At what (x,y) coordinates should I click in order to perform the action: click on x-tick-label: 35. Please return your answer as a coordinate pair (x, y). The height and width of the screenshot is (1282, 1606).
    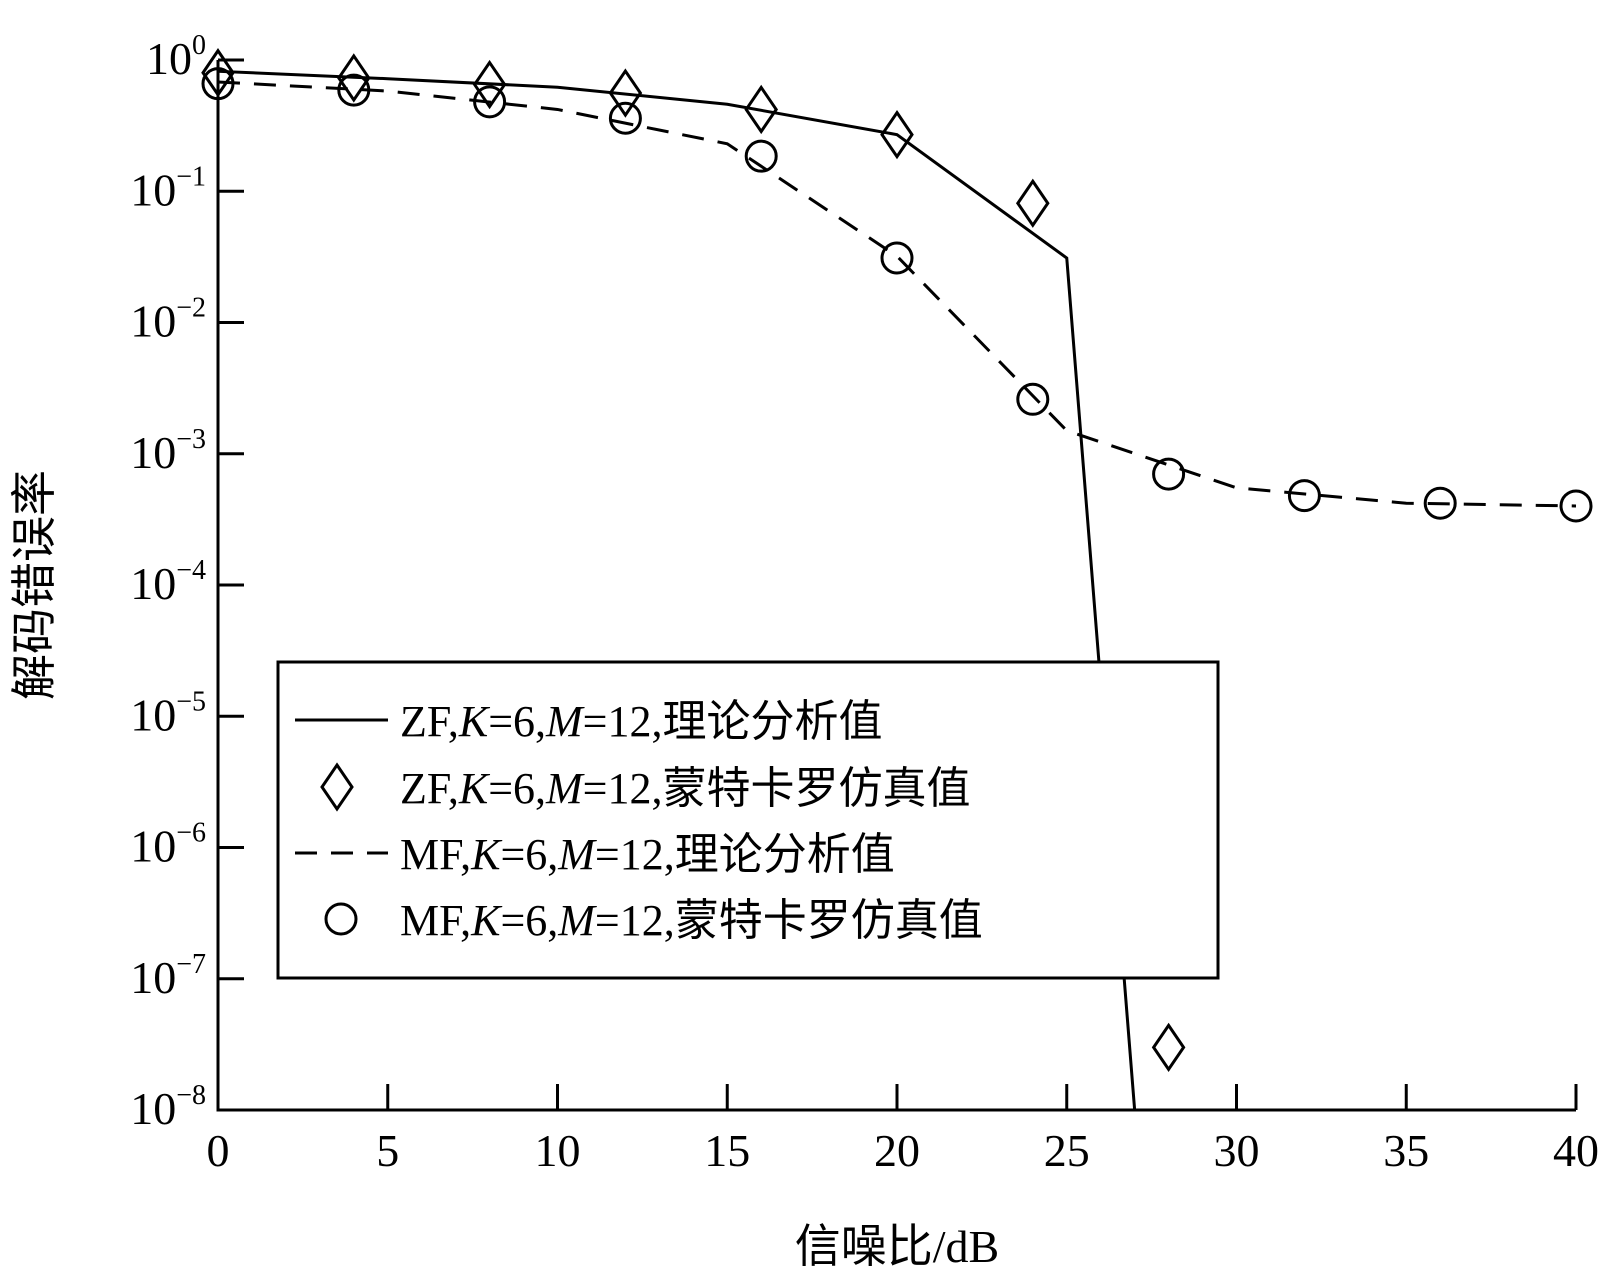
    Looking at the image, I should click on (1406, 1150).